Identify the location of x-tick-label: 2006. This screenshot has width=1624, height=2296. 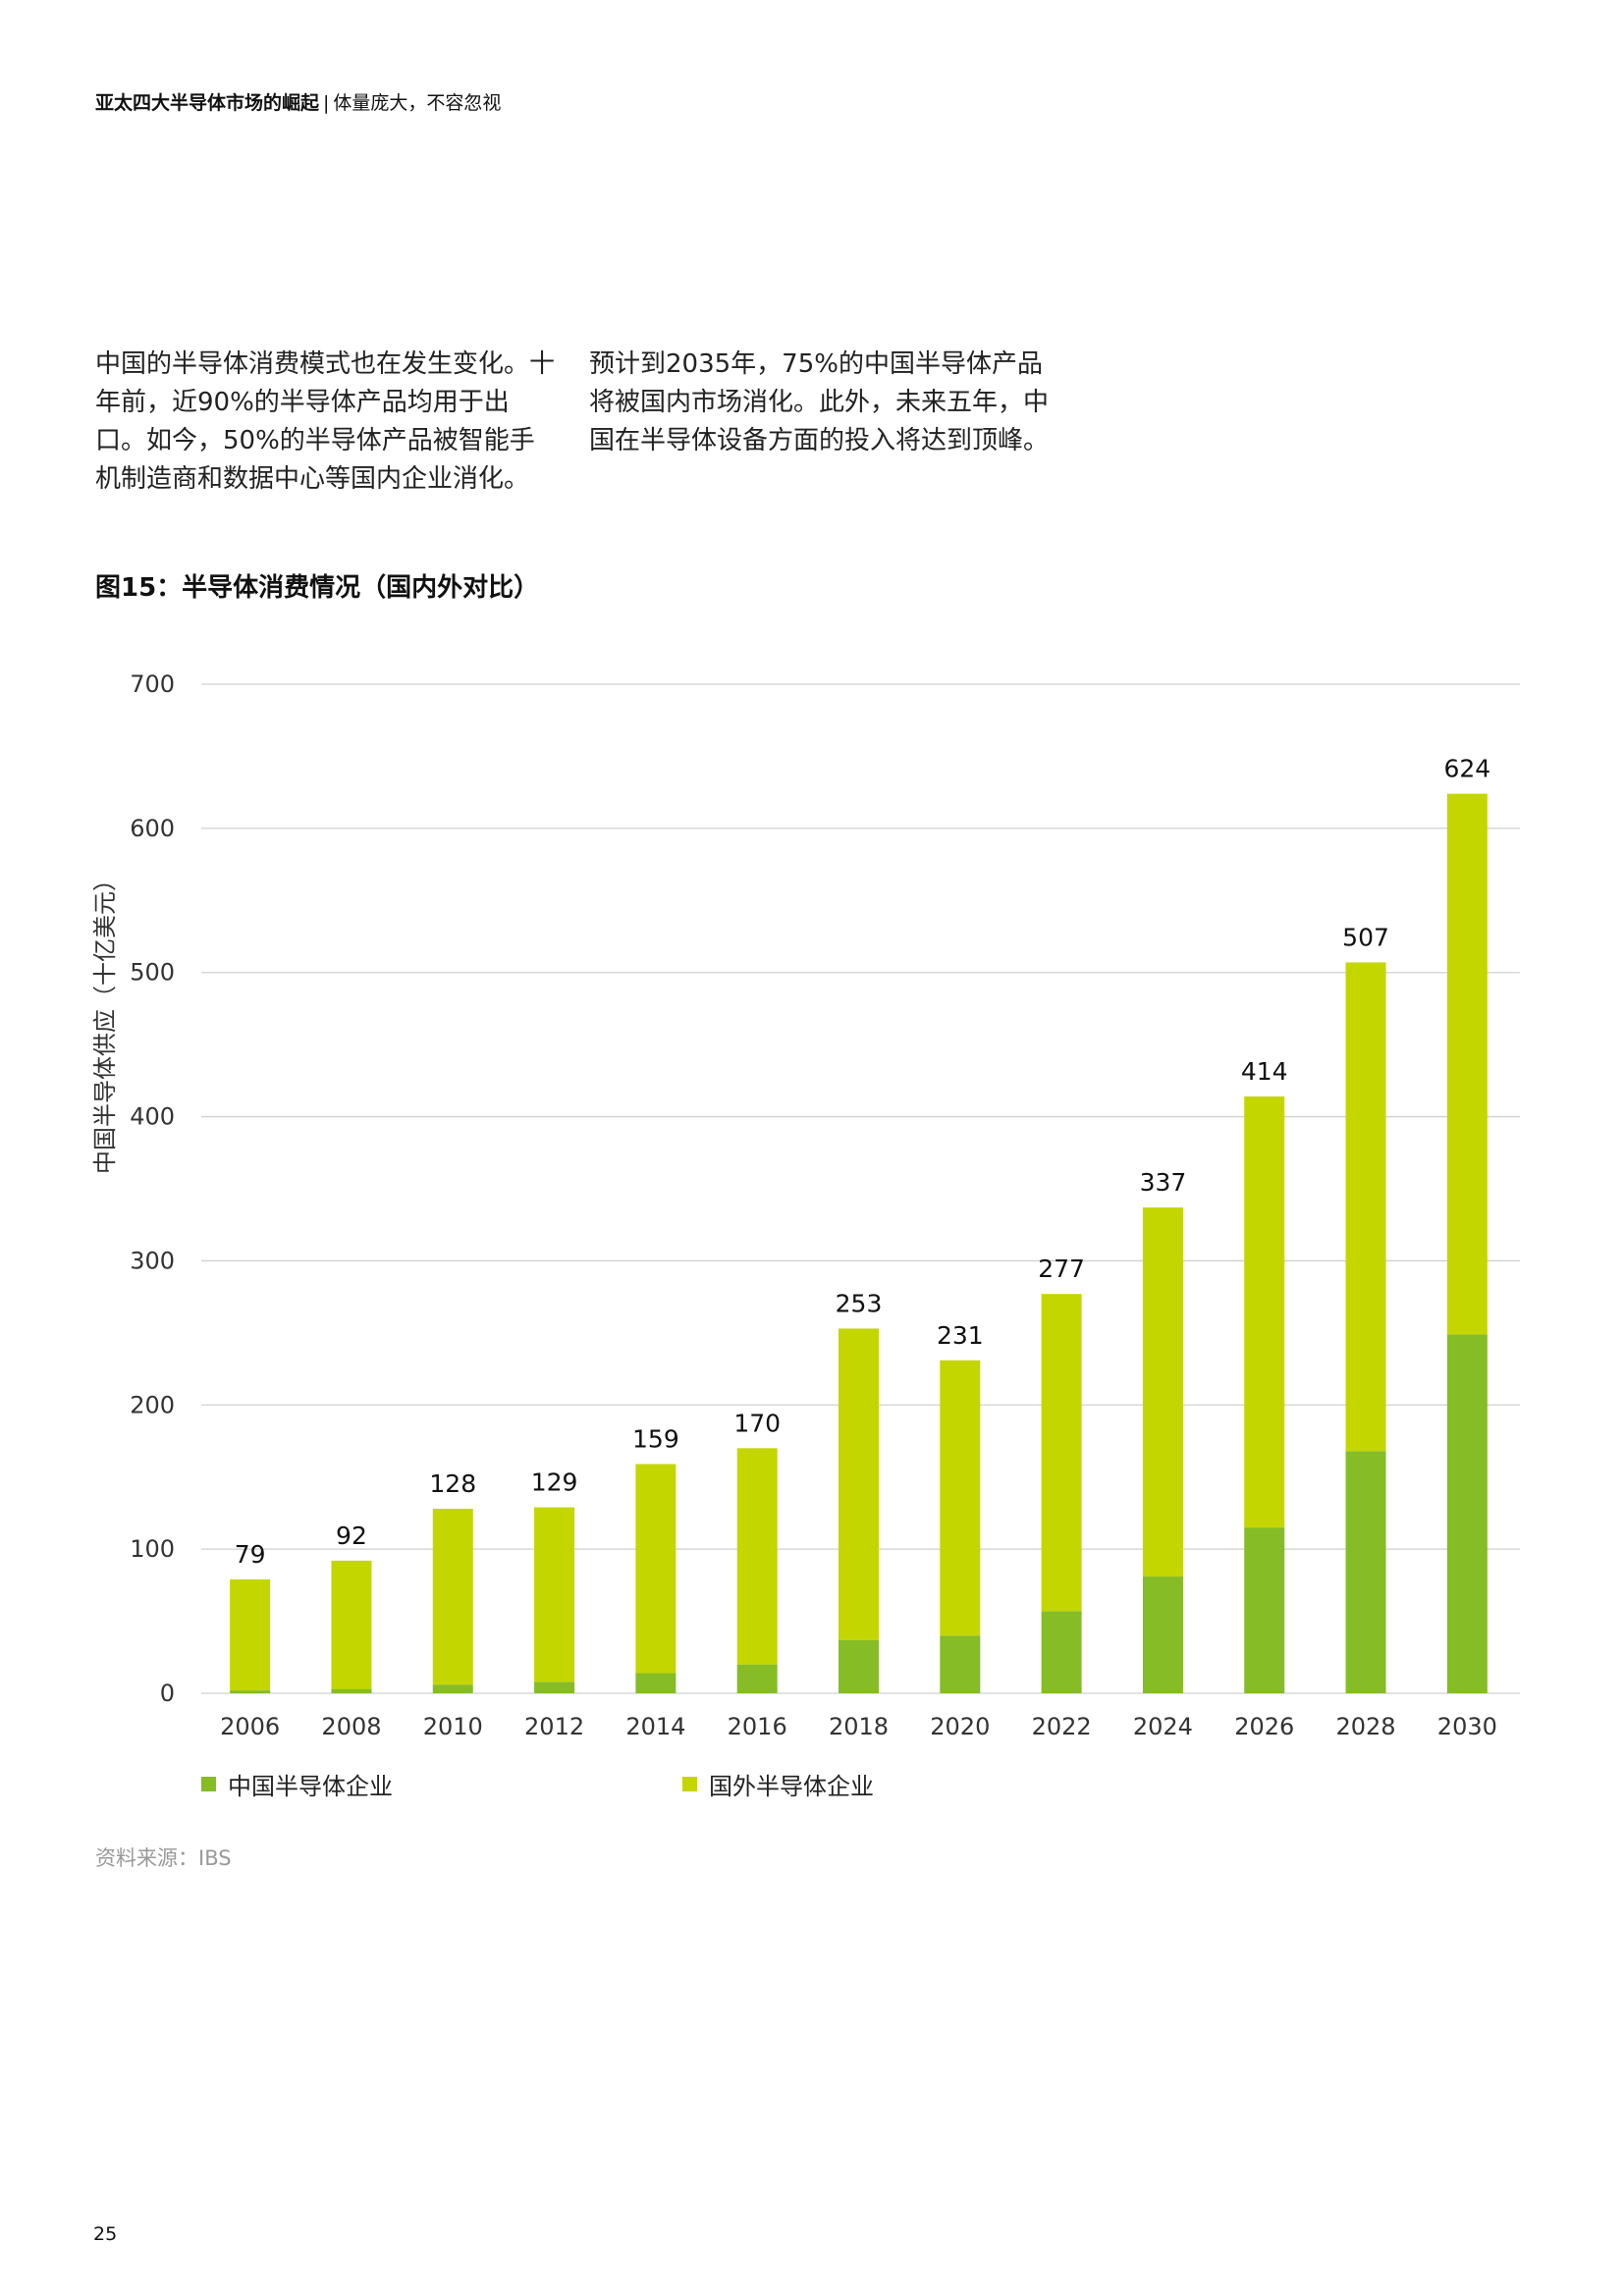
(250, 1725).